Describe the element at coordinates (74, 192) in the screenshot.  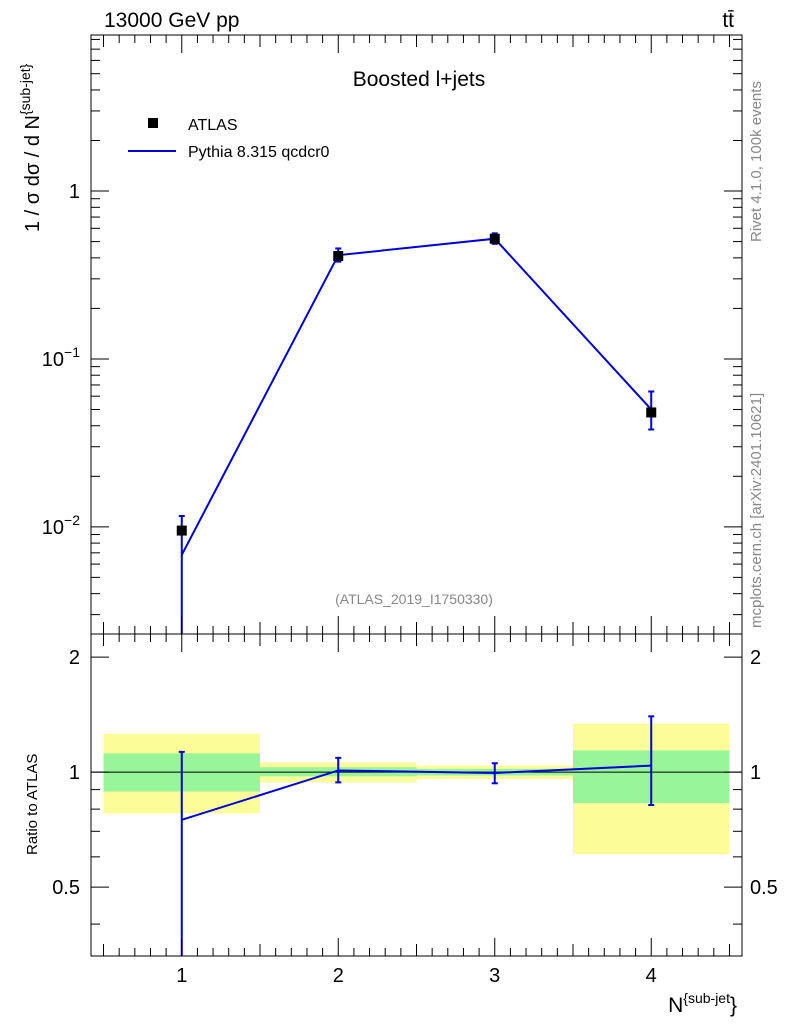
I see `main-y-tick-label: 1` at that location.